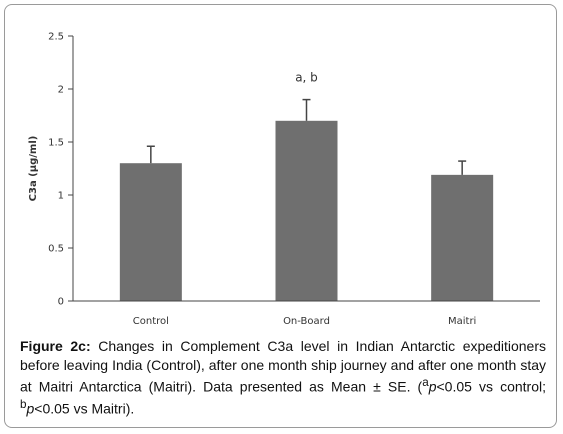  What do you see at coordinates (33, 169) in the screenshot?
I see `y-axis-label: C3a (µg/ml)` at bounding box center [33, 169].